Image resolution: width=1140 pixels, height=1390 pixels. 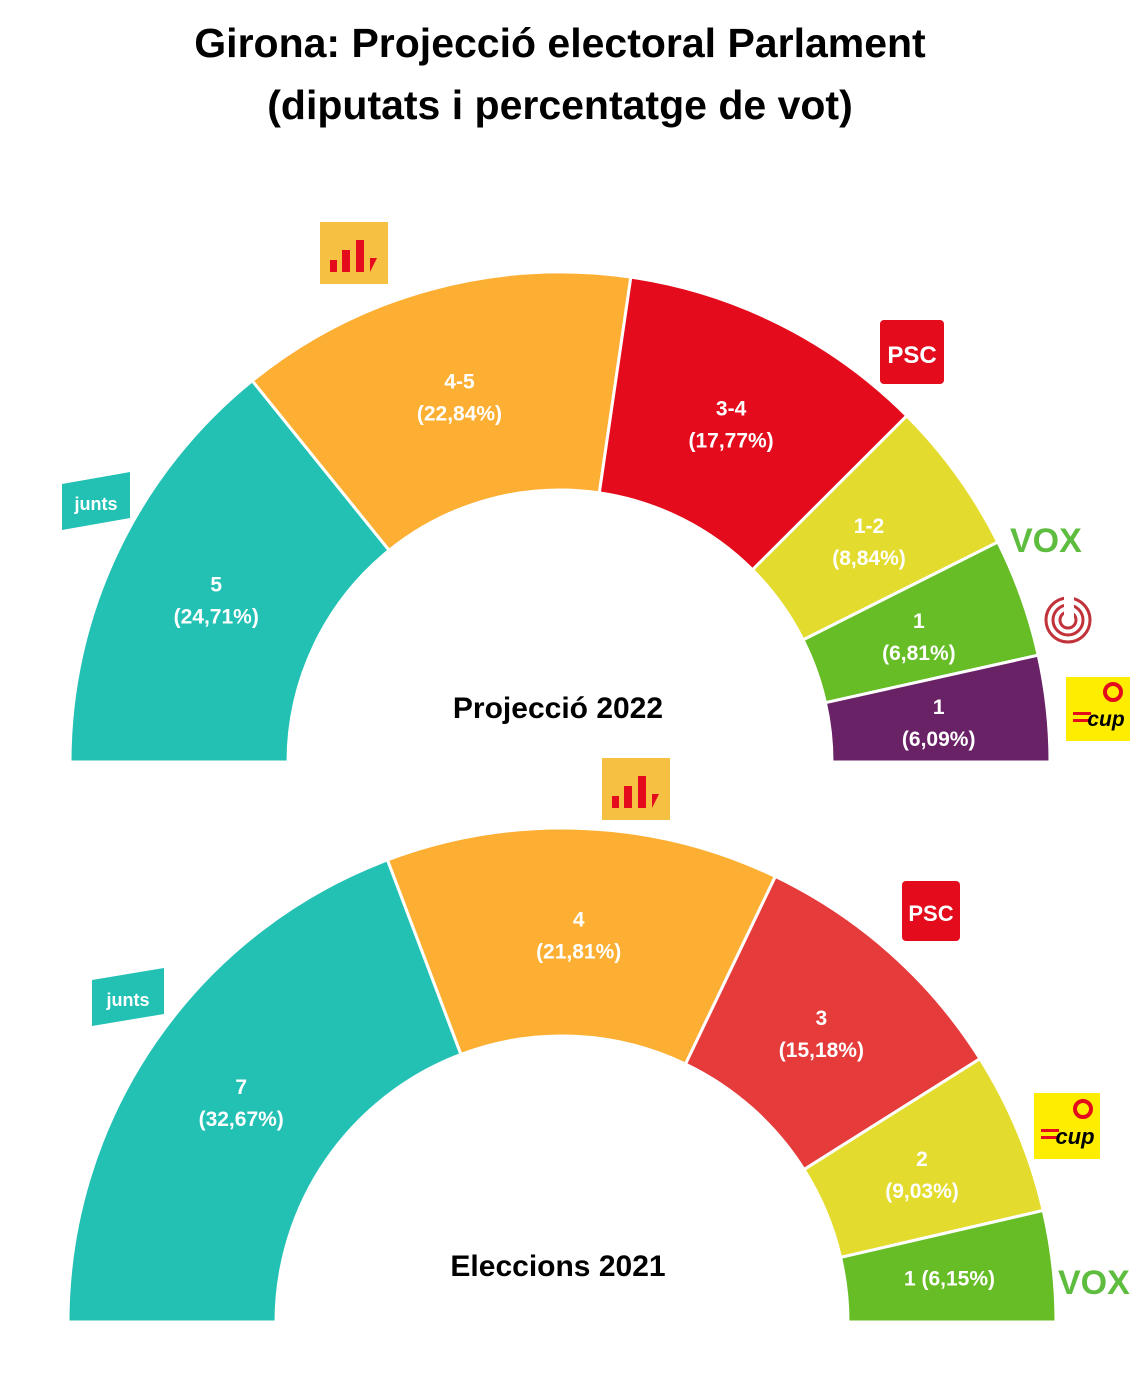 I want to click on seat-label-psc: 3-4, so click(x=731, y=409).